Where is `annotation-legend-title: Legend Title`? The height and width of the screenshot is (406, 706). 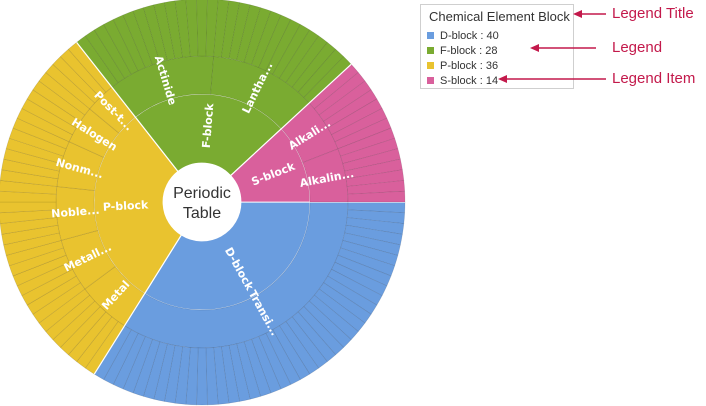 annotation-legend-title: Legend Title is located at coordinates (653, 13).